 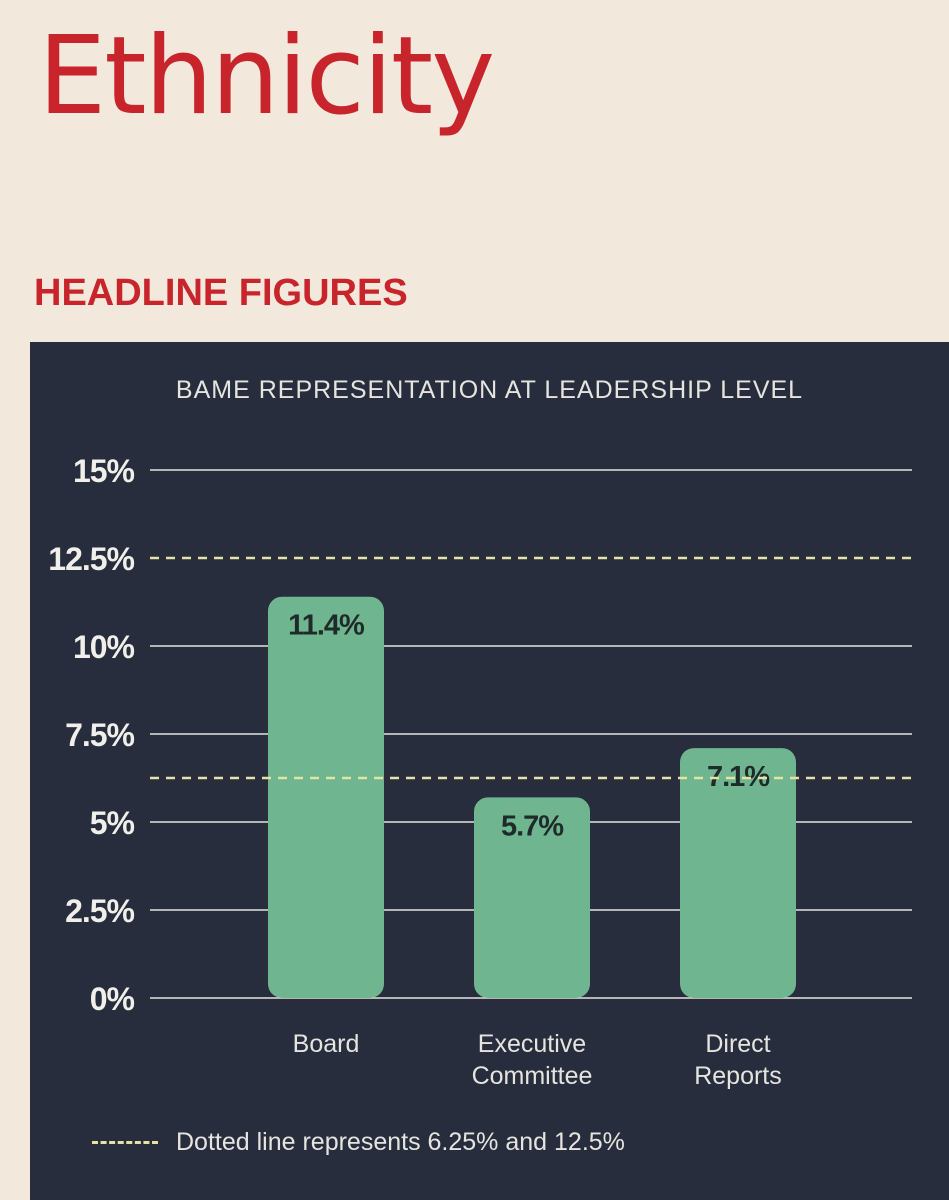 I want to click on y-tick-label: 0%, so click(x=112, y=999).